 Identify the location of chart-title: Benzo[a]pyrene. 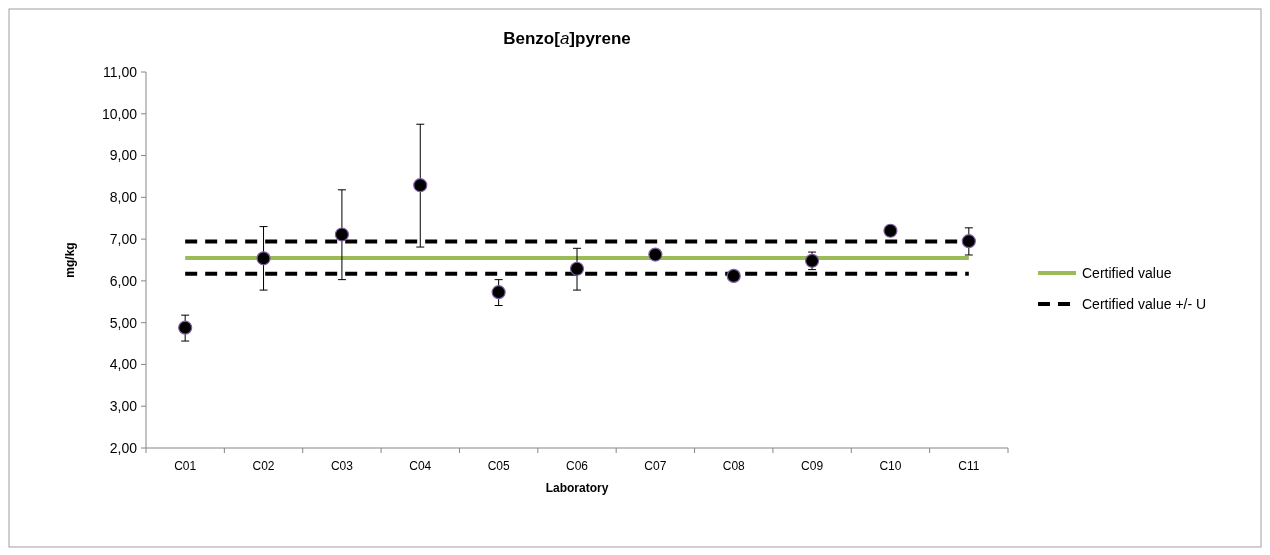
(567, 38).